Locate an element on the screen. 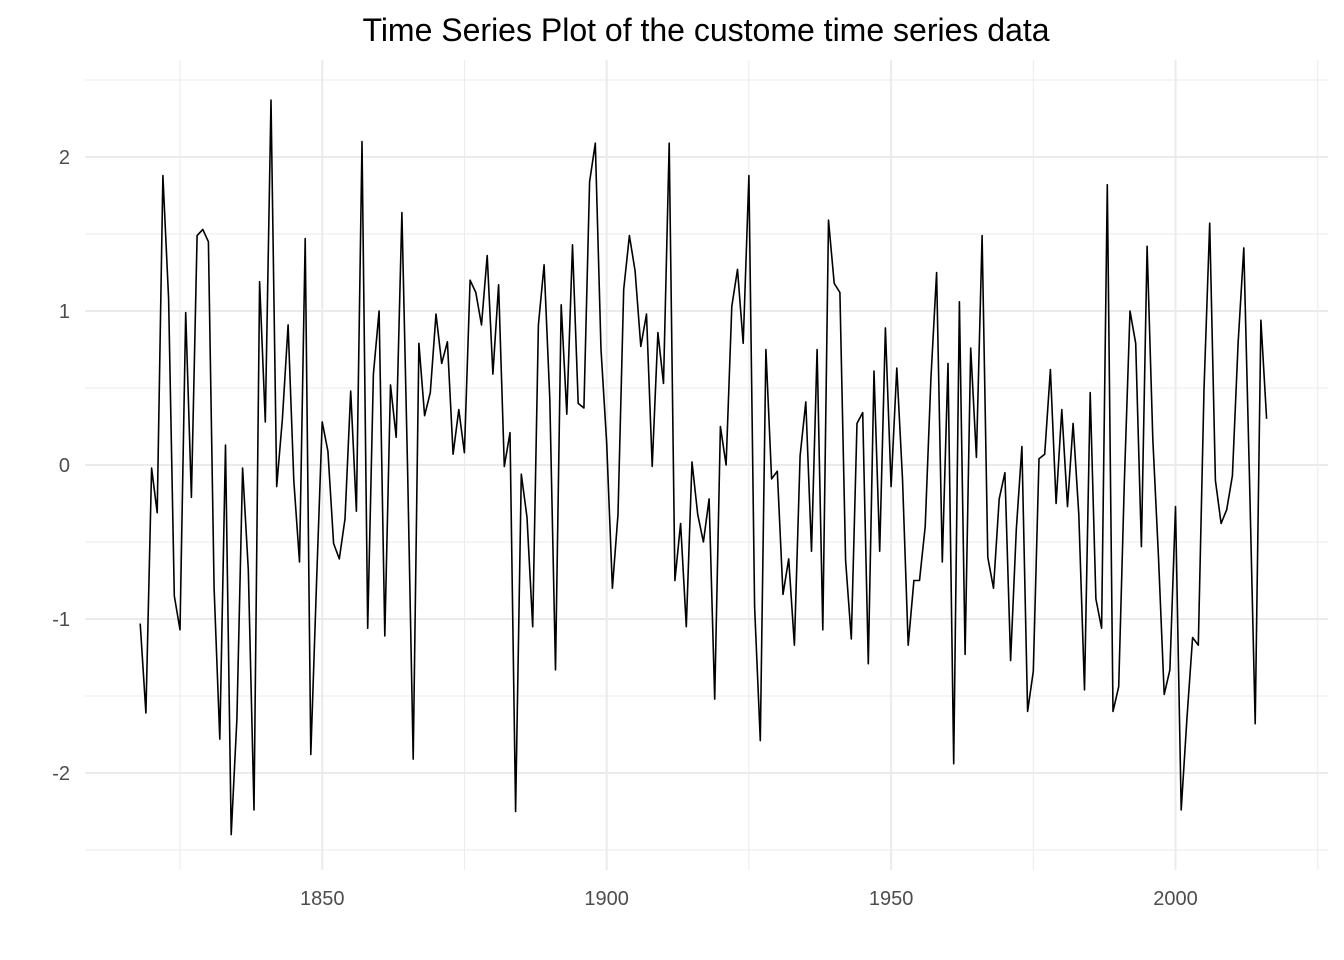 This screenshot has height=960, width=1344. x-axis-tick-labels: 1850 1900 1950 2000 is located at coordinates (749, 899).